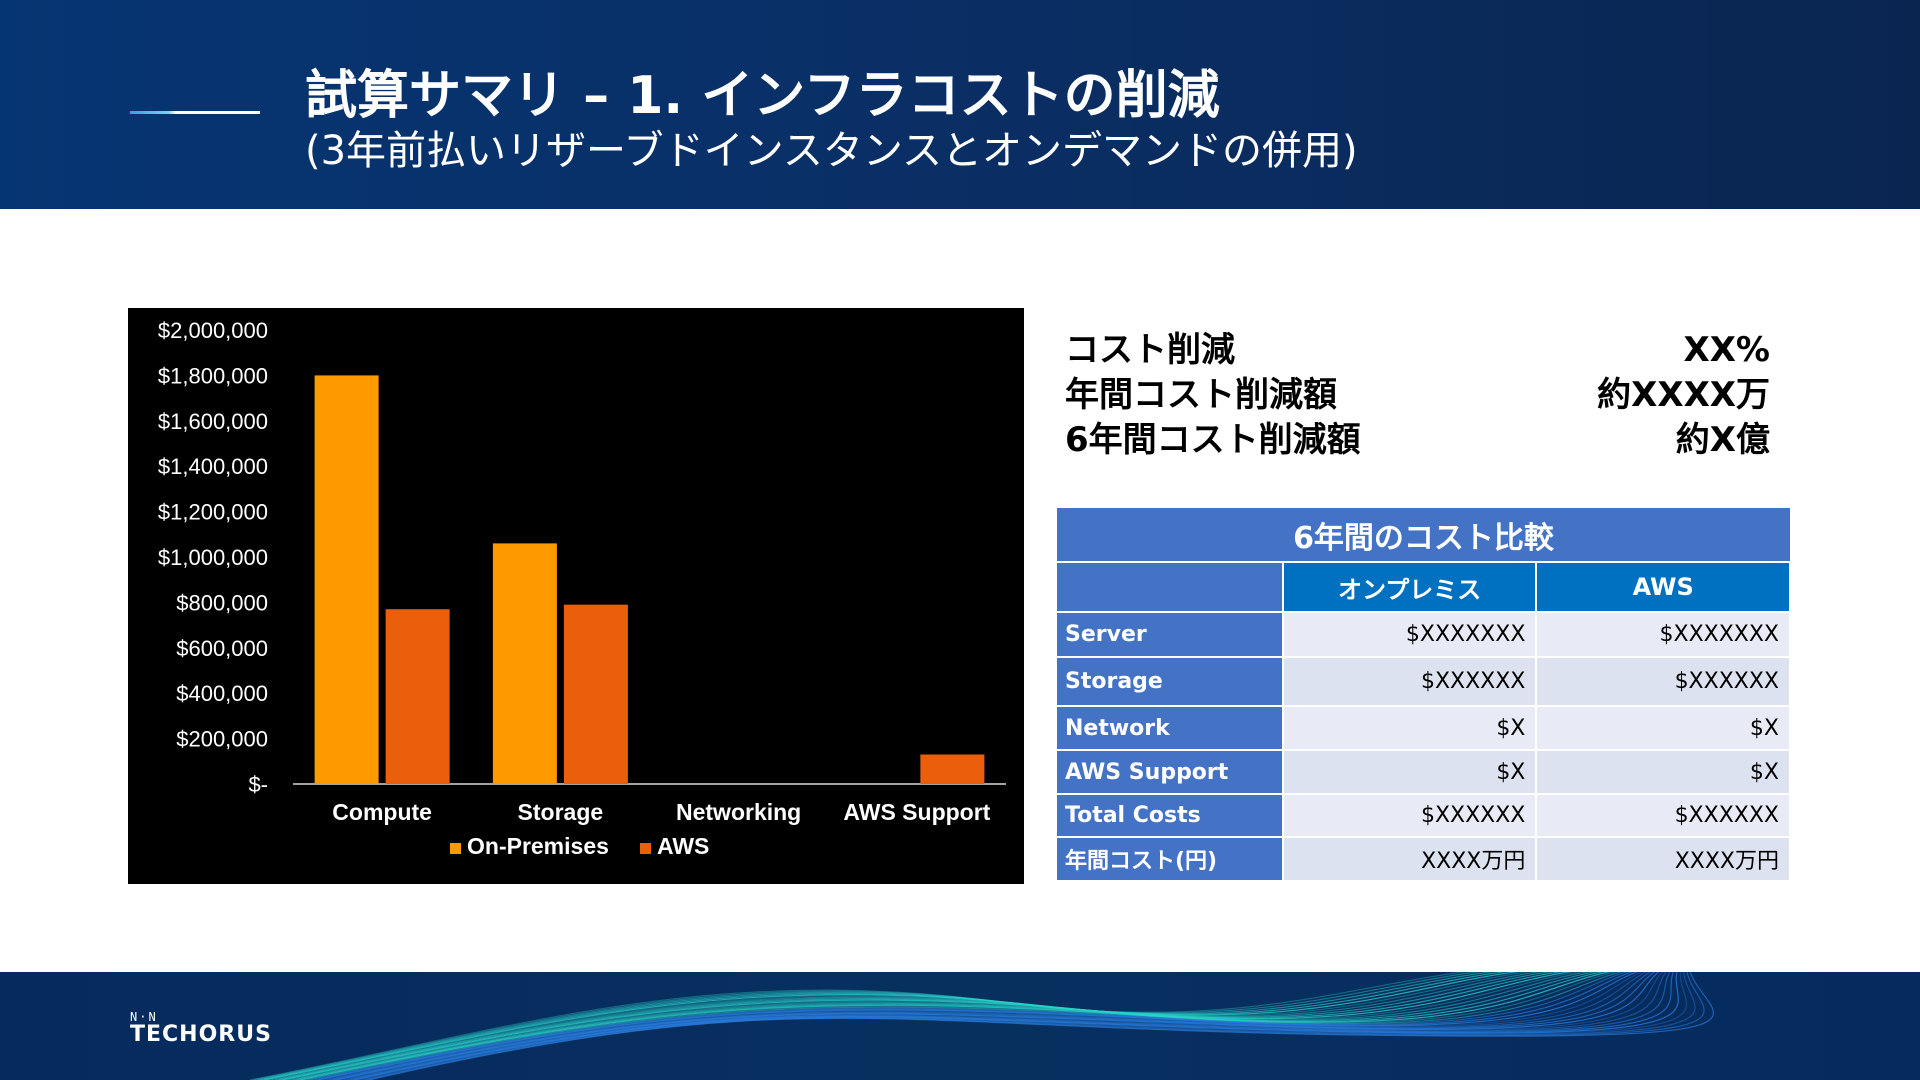 The width and height of the screenshot is (1920, 1080). What do you see at coordinates (1722, 440) in the screenshot?
I see `summary-value: 約X億` at bounding box center [1722, 440].